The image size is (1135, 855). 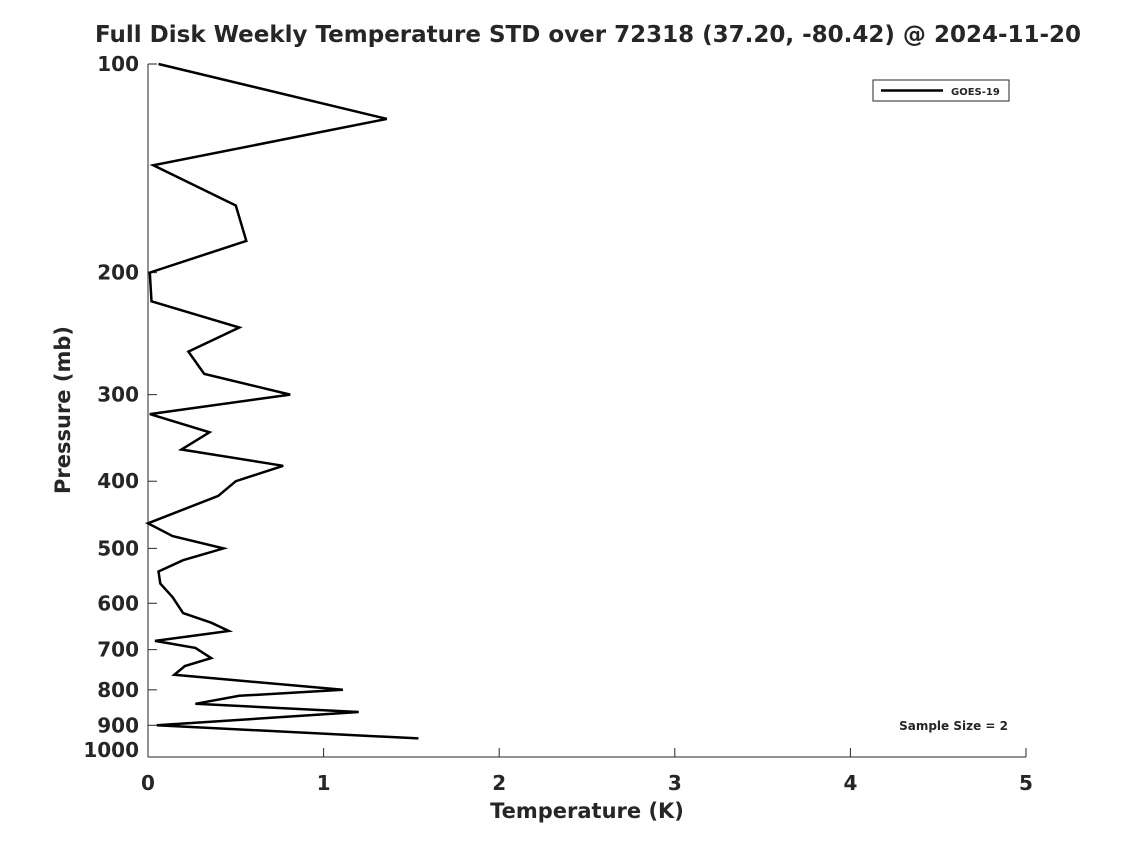 What do you see at coordinates (975, 92) in the screenshot?
I see `legend-label-goes-19: GOES-19` at bounding box center [975, 92].